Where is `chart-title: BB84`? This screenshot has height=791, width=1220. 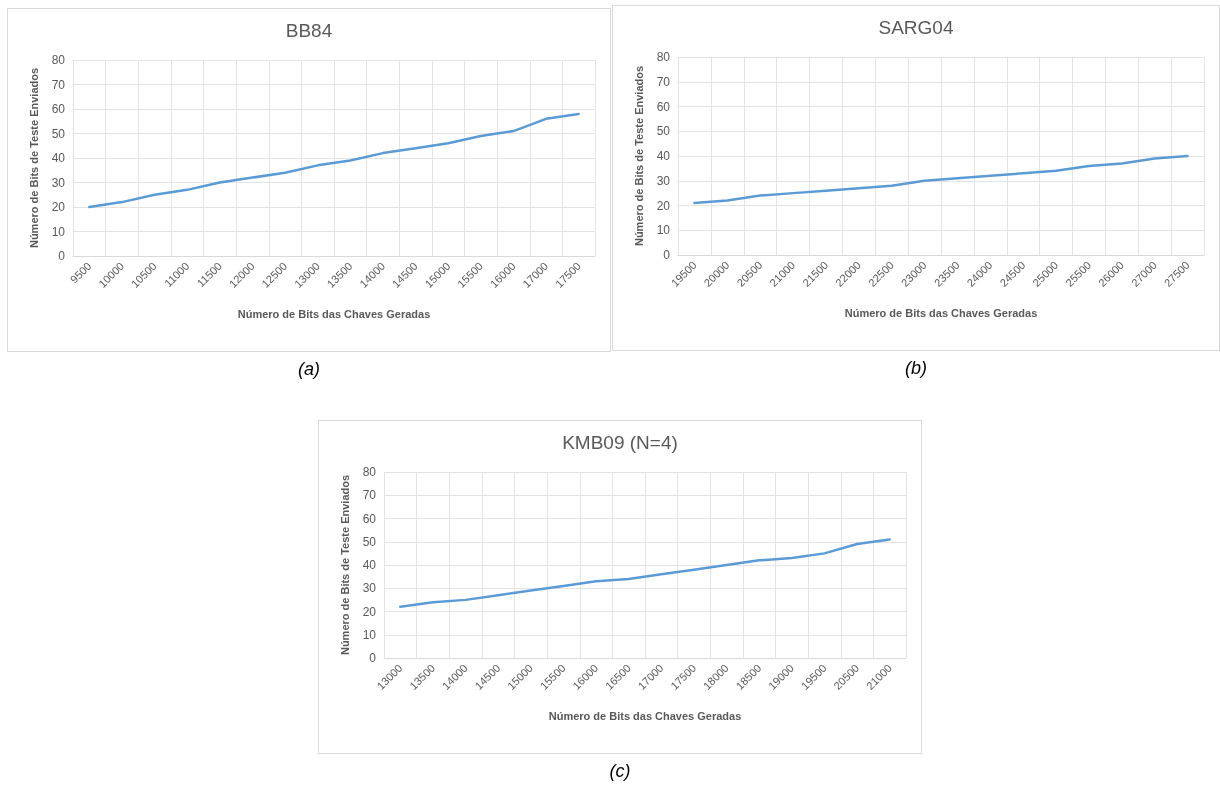
chart-title: BB84 is located at coordinates (309, 30).